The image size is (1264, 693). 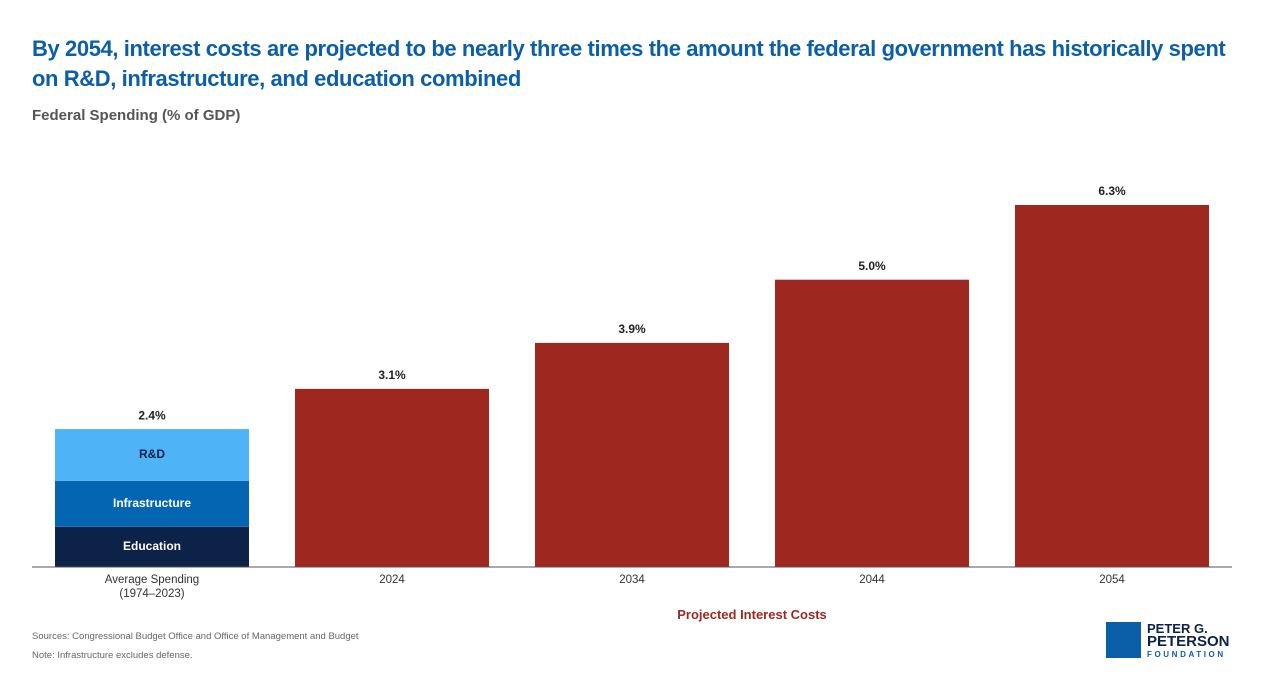 What do you see at coordinates (872, 266) in the screenshot?
I see `value-label: 5.0%` at bounding box center [872, 266].